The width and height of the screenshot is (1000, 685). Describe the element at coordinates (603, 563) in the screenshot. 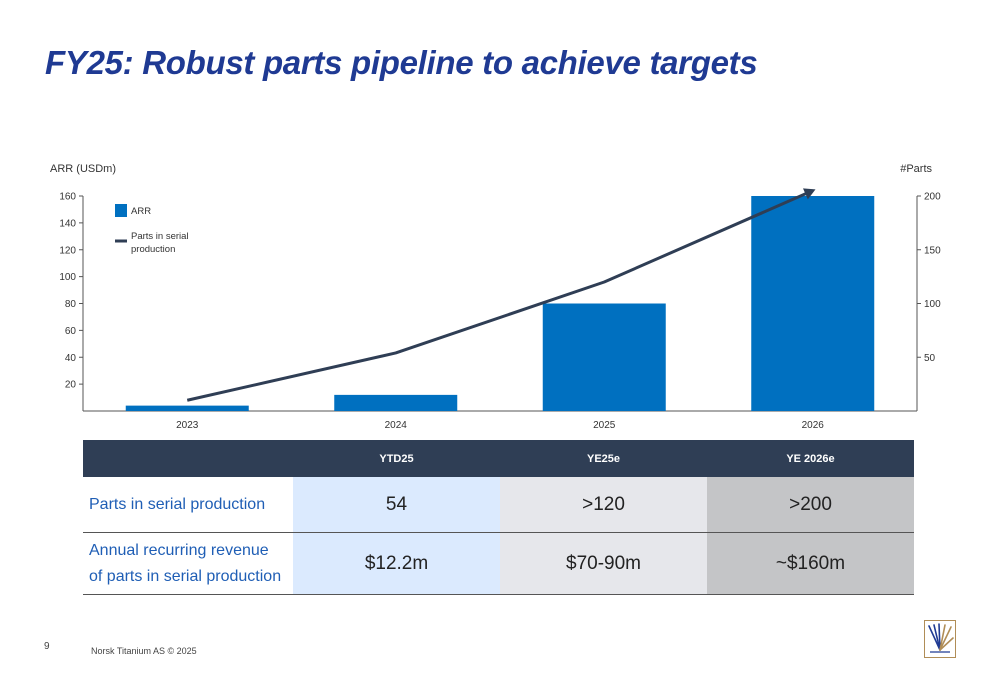

I see `cell-arr-ye25e: $70-90m` at that location.